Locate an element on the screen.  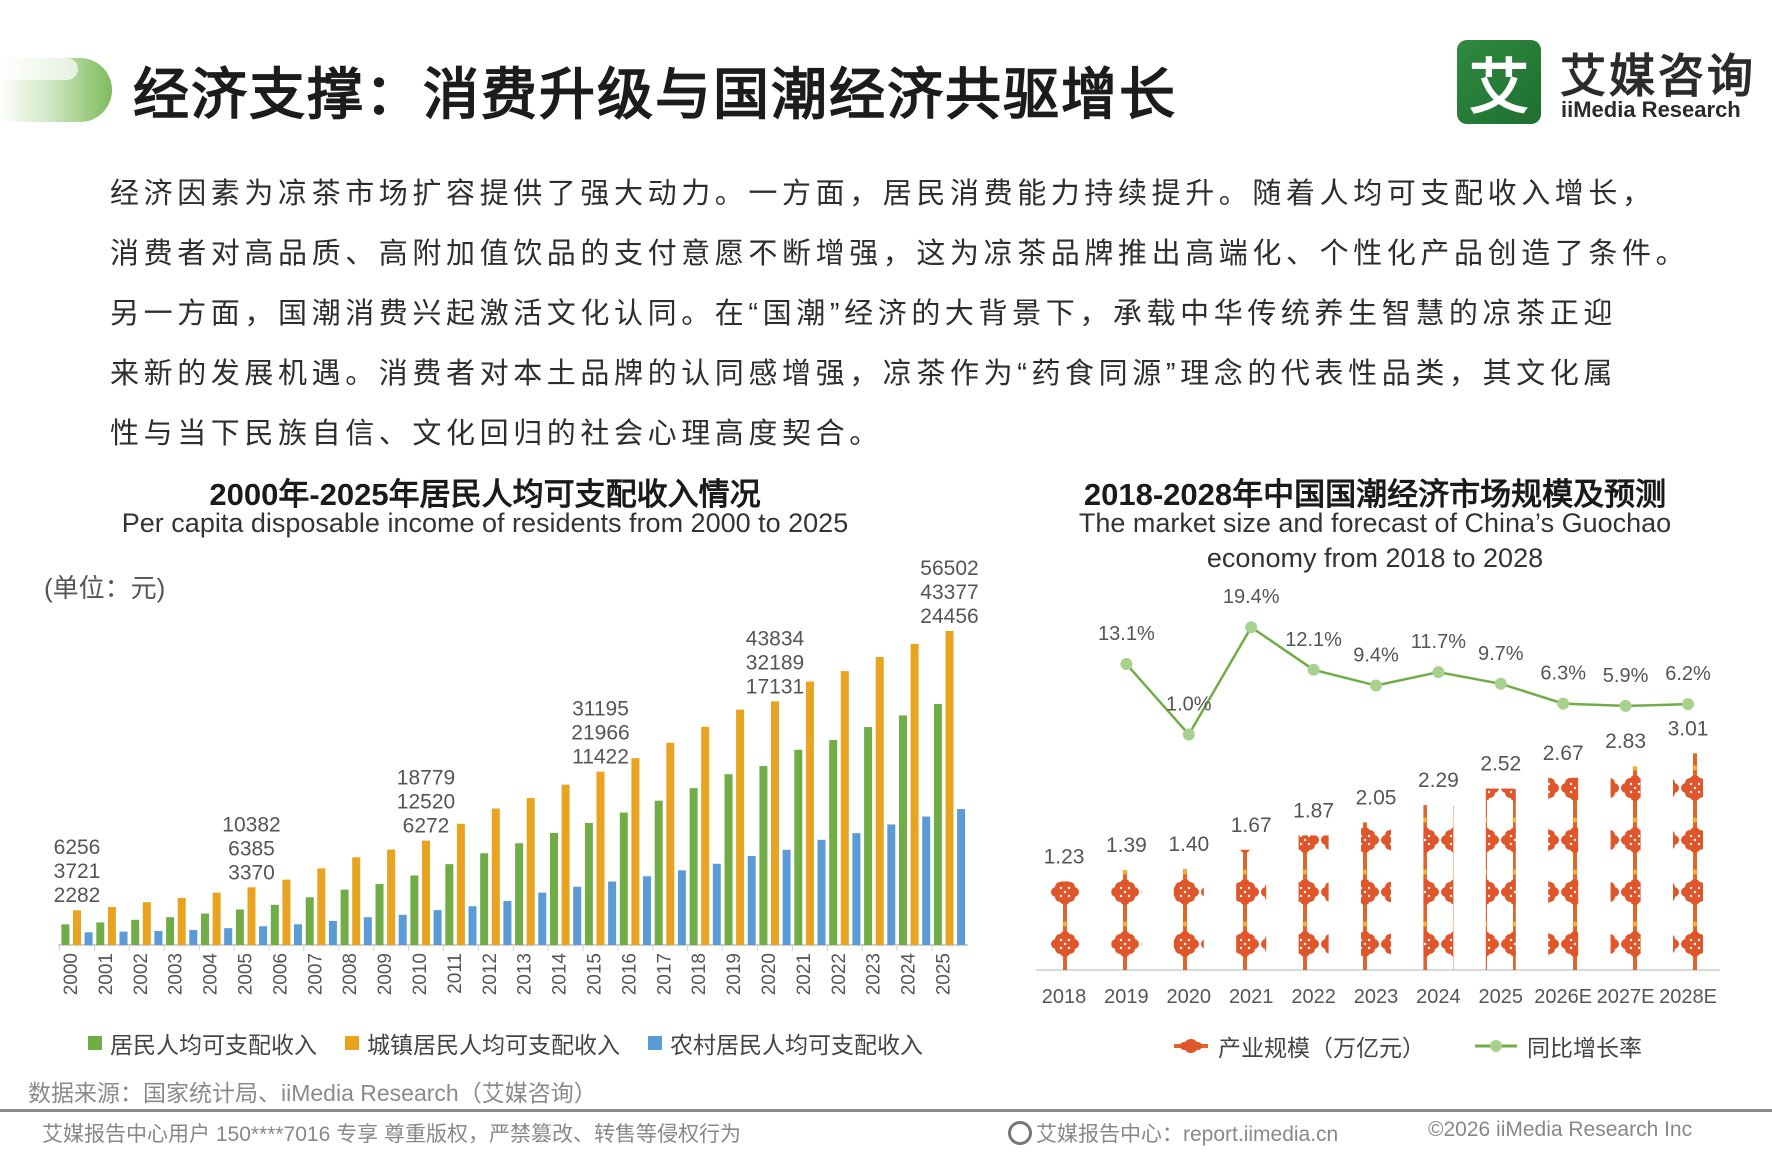
bar-value-label: 1.40 is located at coordinates (1188, 844).